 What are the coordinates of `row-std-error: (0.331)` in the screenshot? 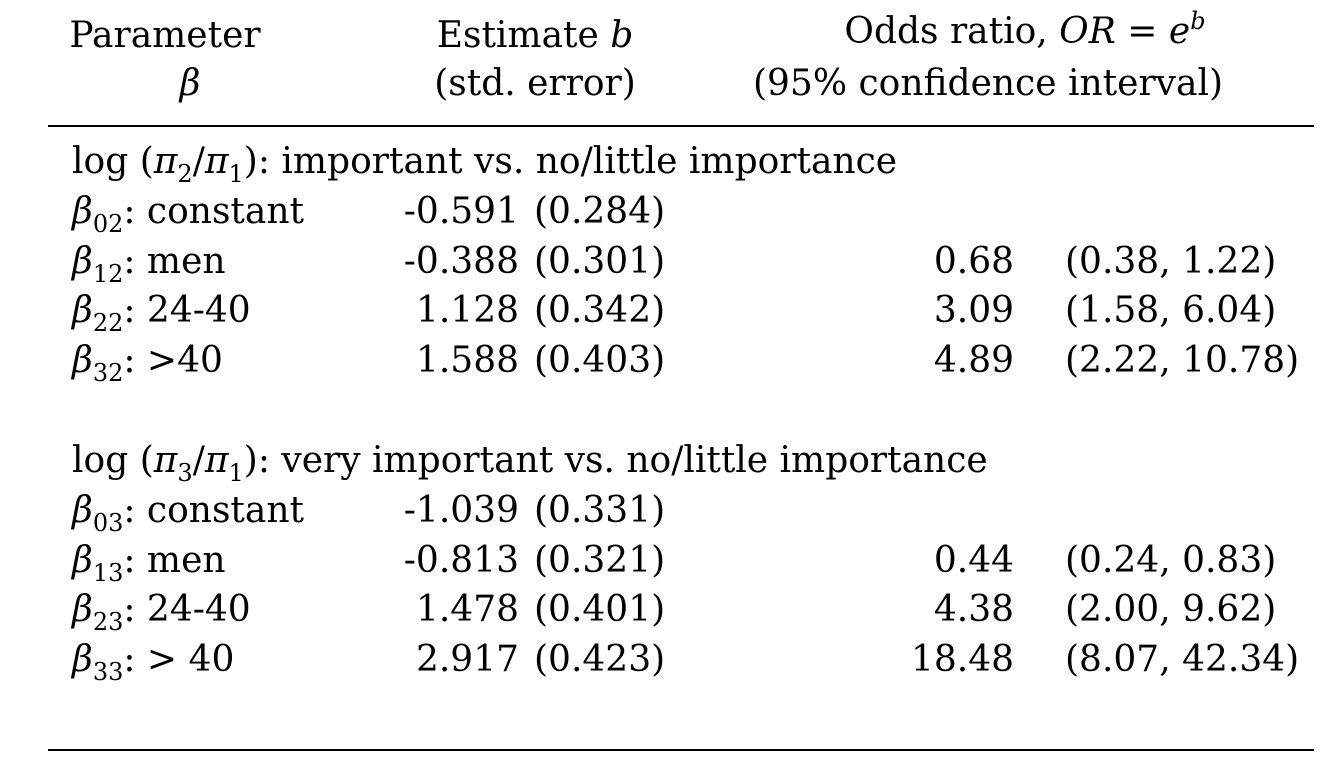 It's located at (600, 510).